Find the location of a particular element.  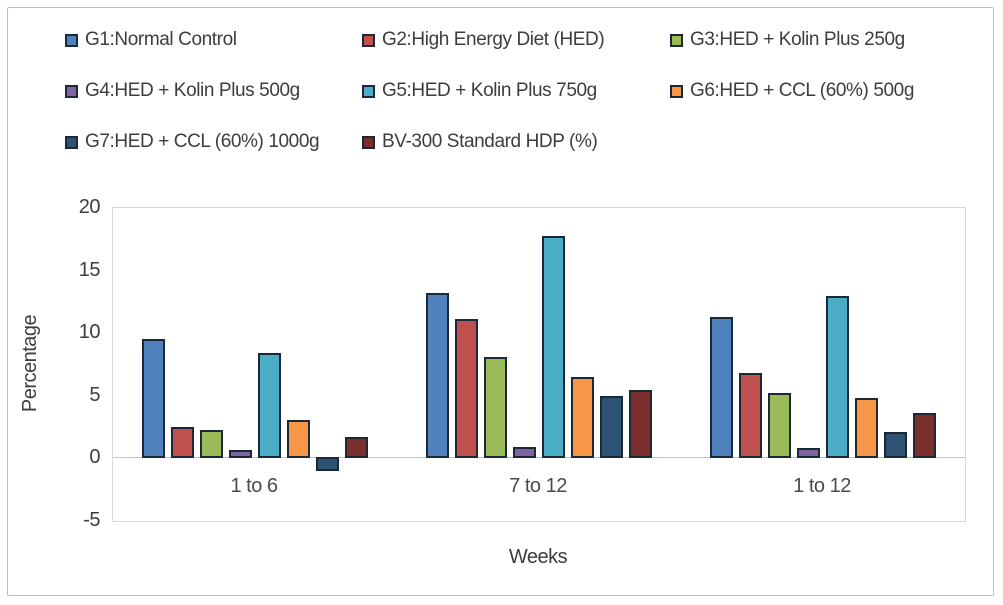

legend-label: G6:HED + CCL (60%) 500g is located at coordinates (802, 90).